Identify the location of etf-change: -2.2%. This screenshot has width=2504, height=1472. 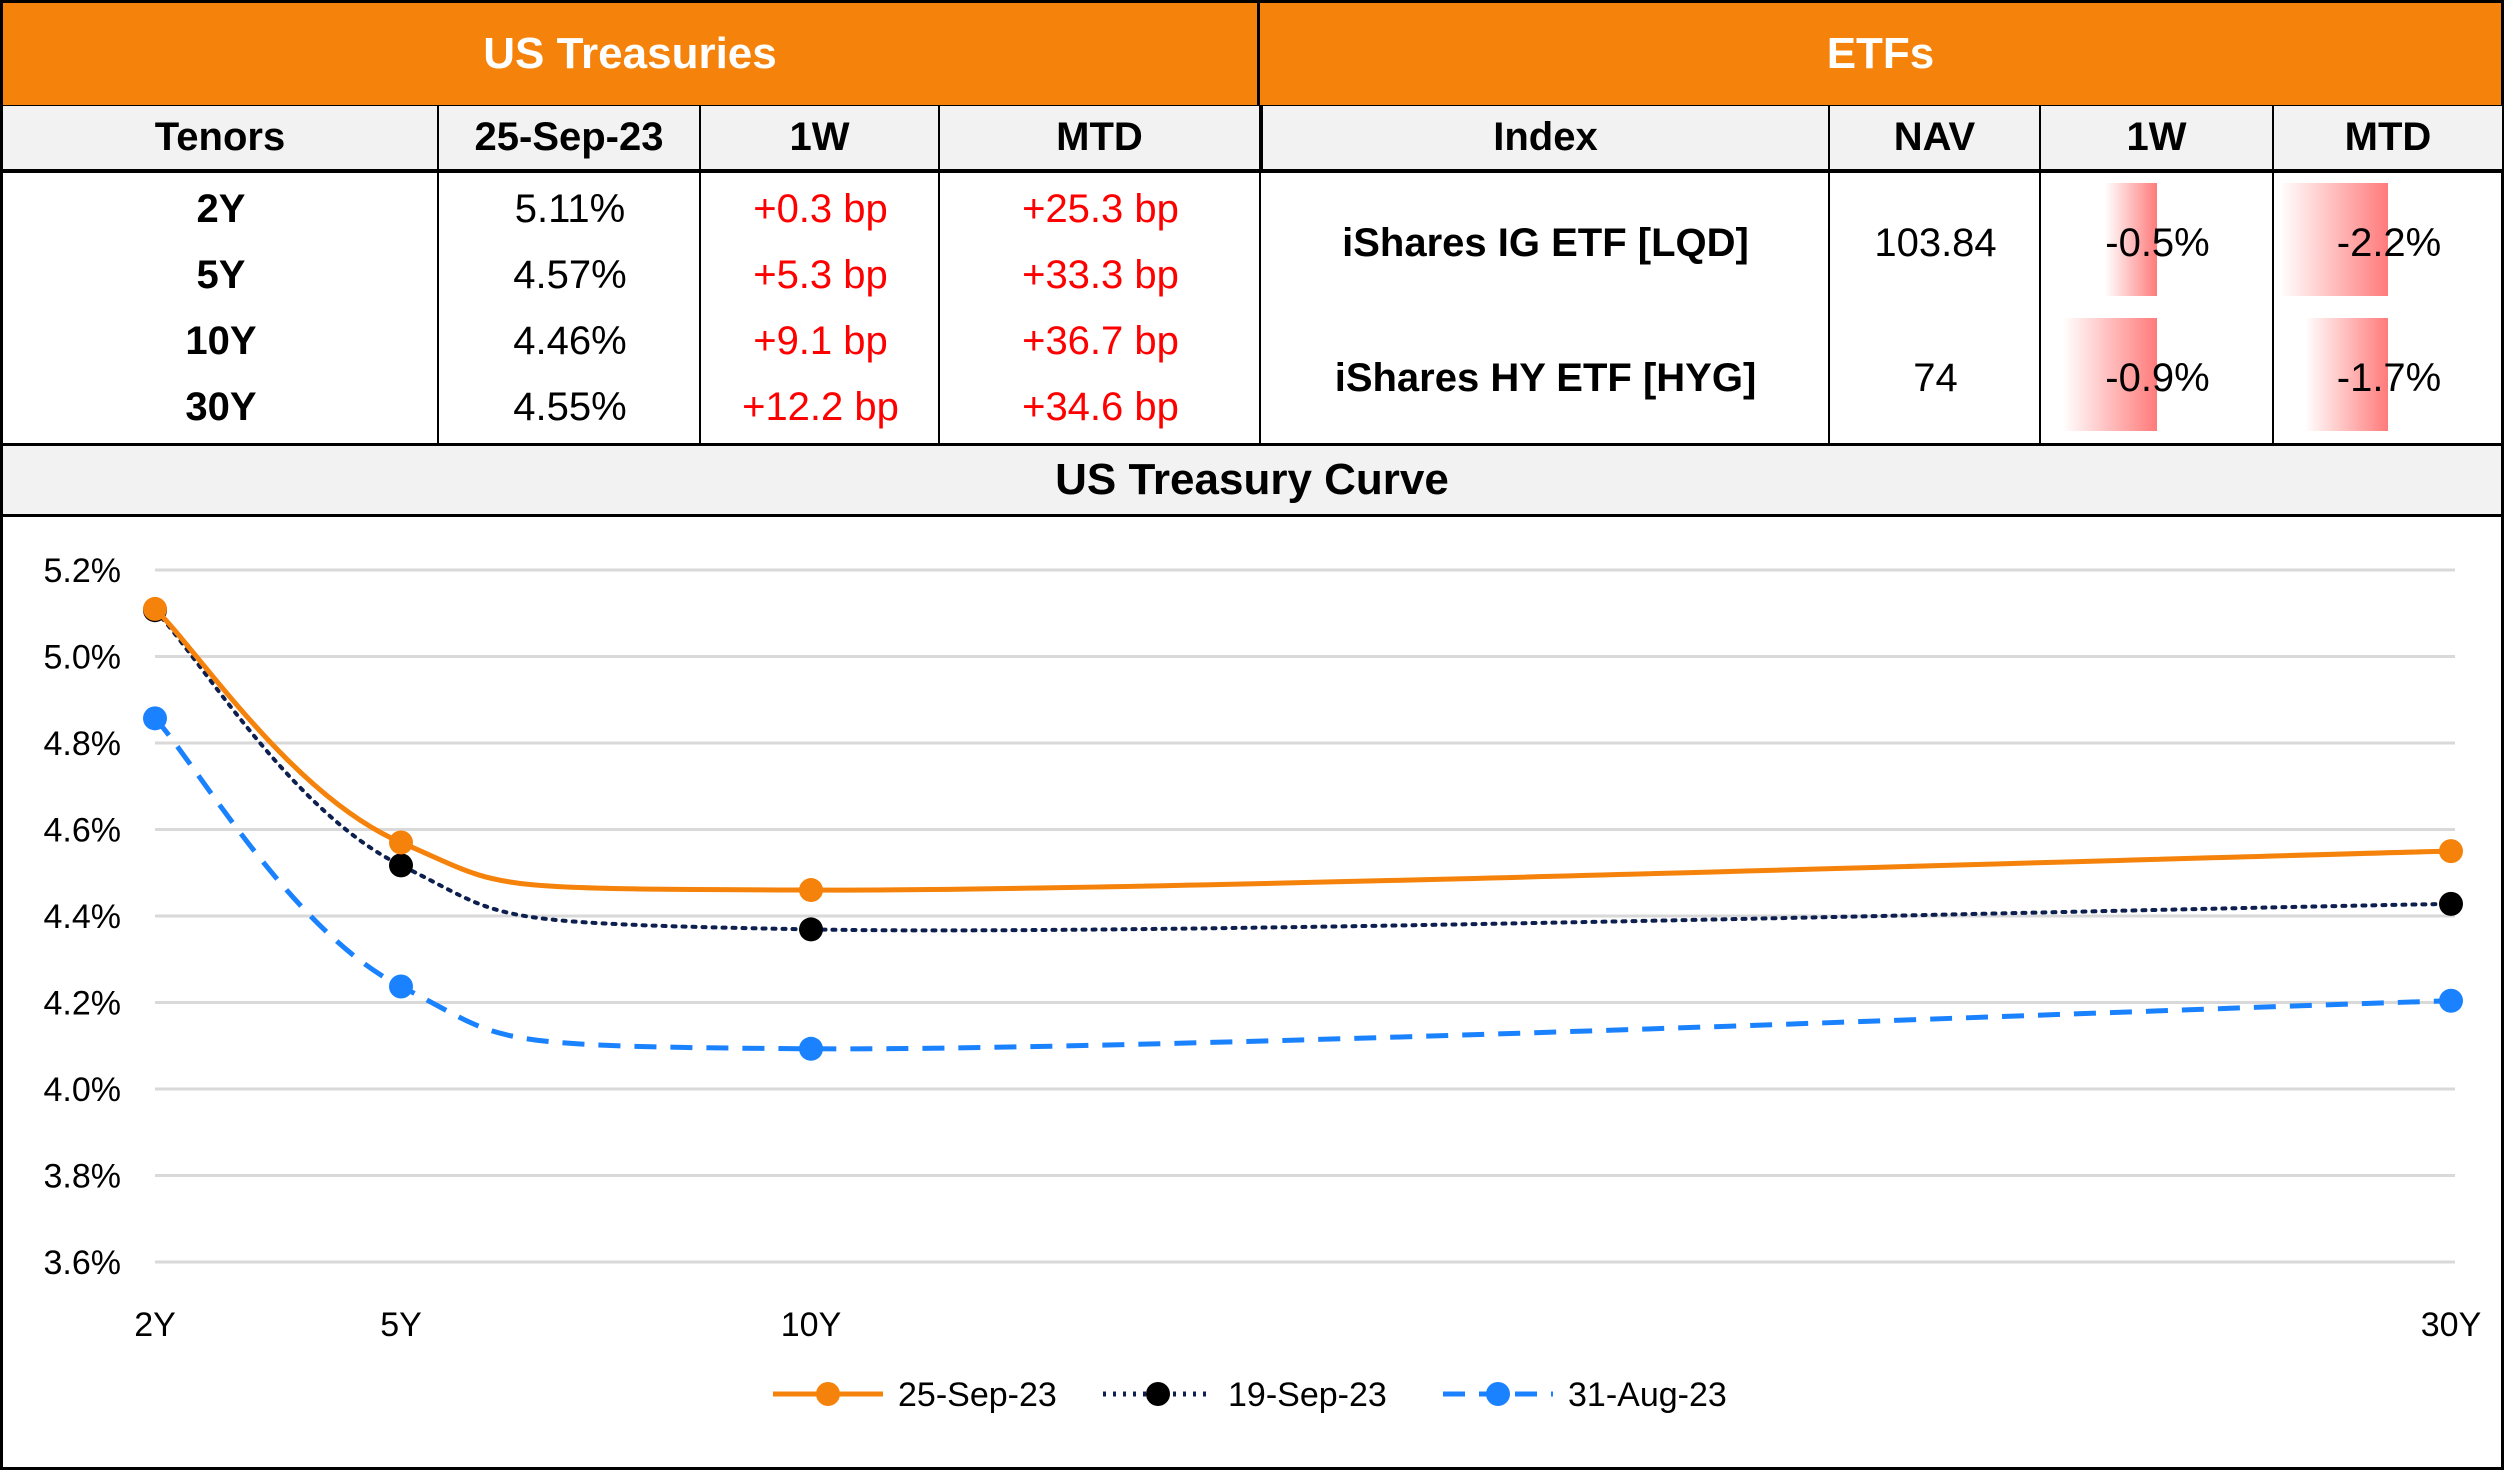
(2389, 243).